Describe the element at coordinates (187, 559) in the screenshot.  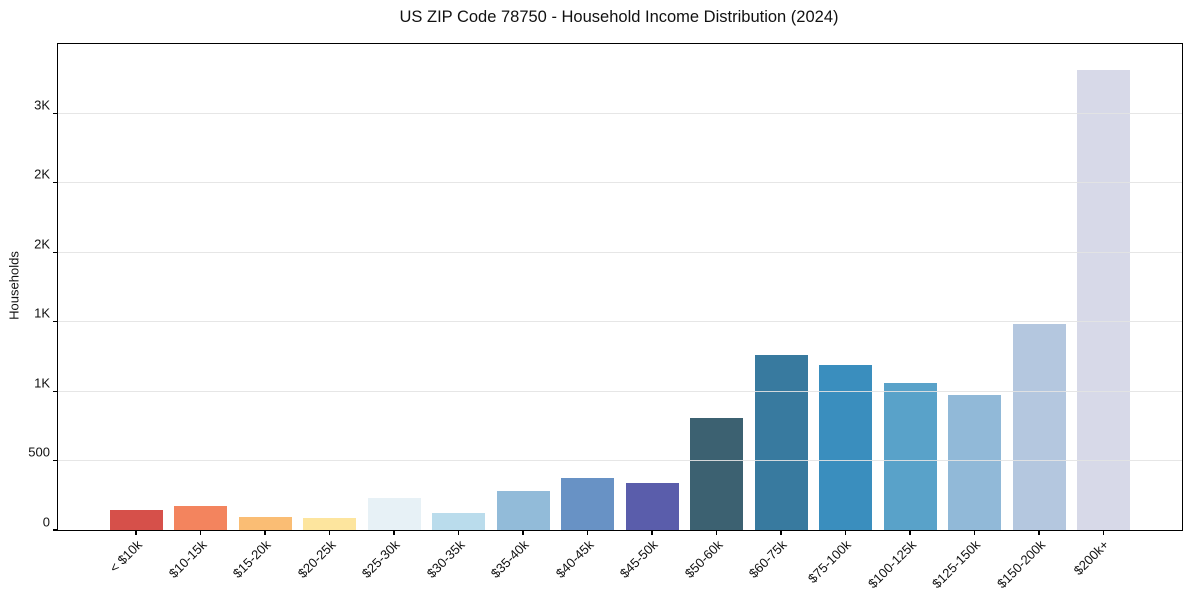
I see `x-tick-label: $10-15k` at that location.